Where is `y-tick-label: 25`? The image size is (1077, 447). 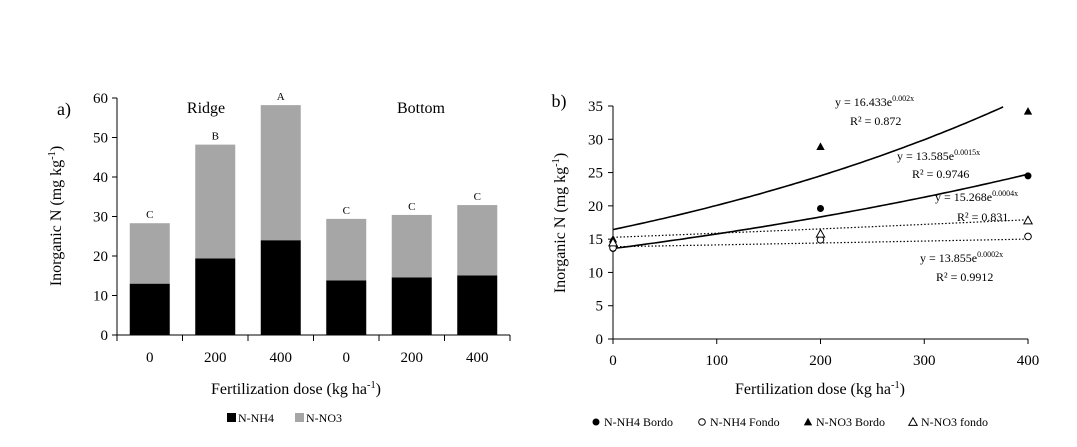 y-tick-label: 25 is located at coordinates (595, 174).